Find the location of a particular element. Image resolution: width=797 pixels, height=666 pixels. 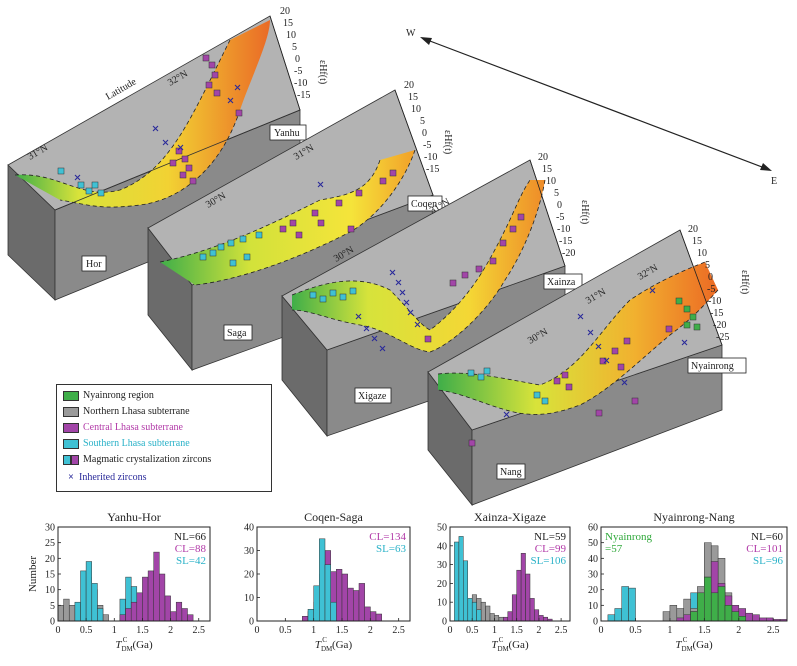

stat-label-nl: NL=60 is located at coordinates (767, 537).